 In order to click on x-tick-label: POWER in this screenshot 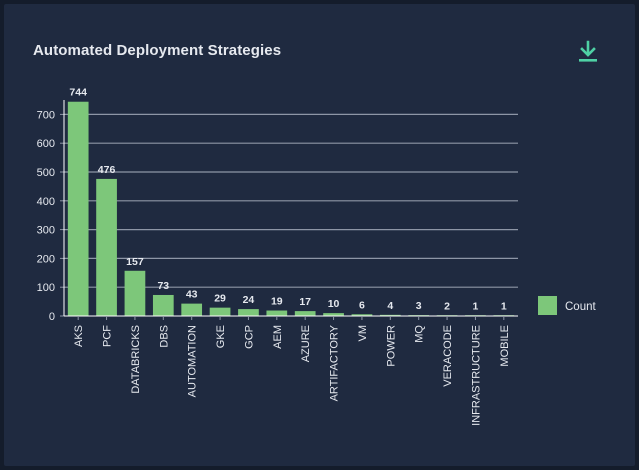, I will do `click(391, 346)`.